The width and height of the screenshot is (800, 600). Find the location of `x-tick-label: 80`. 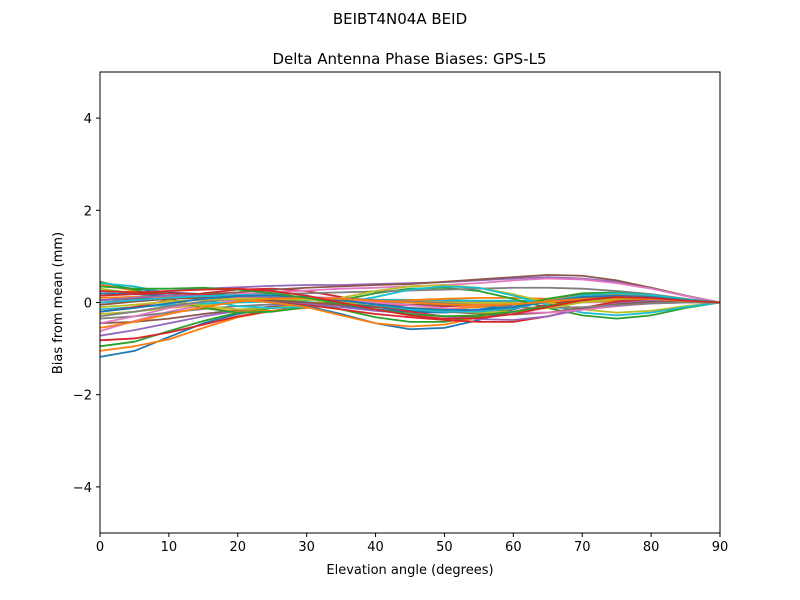

x-tick-label: 80 is located at coordinates (651, 547).